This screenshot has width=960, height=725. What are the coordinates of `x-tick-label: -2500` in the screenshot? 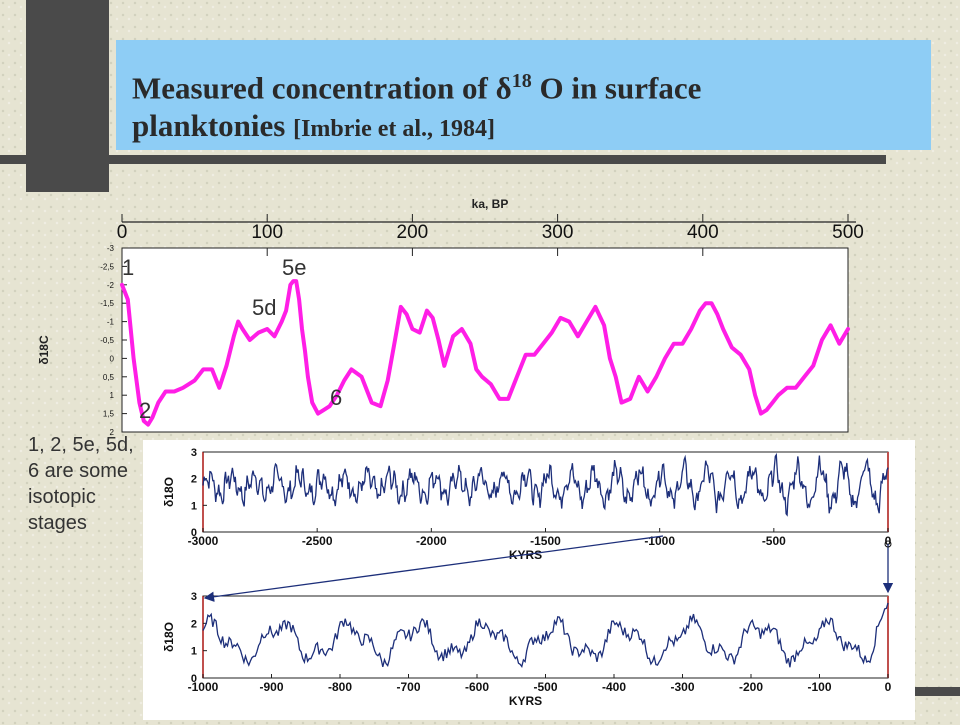 It's located at (317, 541).